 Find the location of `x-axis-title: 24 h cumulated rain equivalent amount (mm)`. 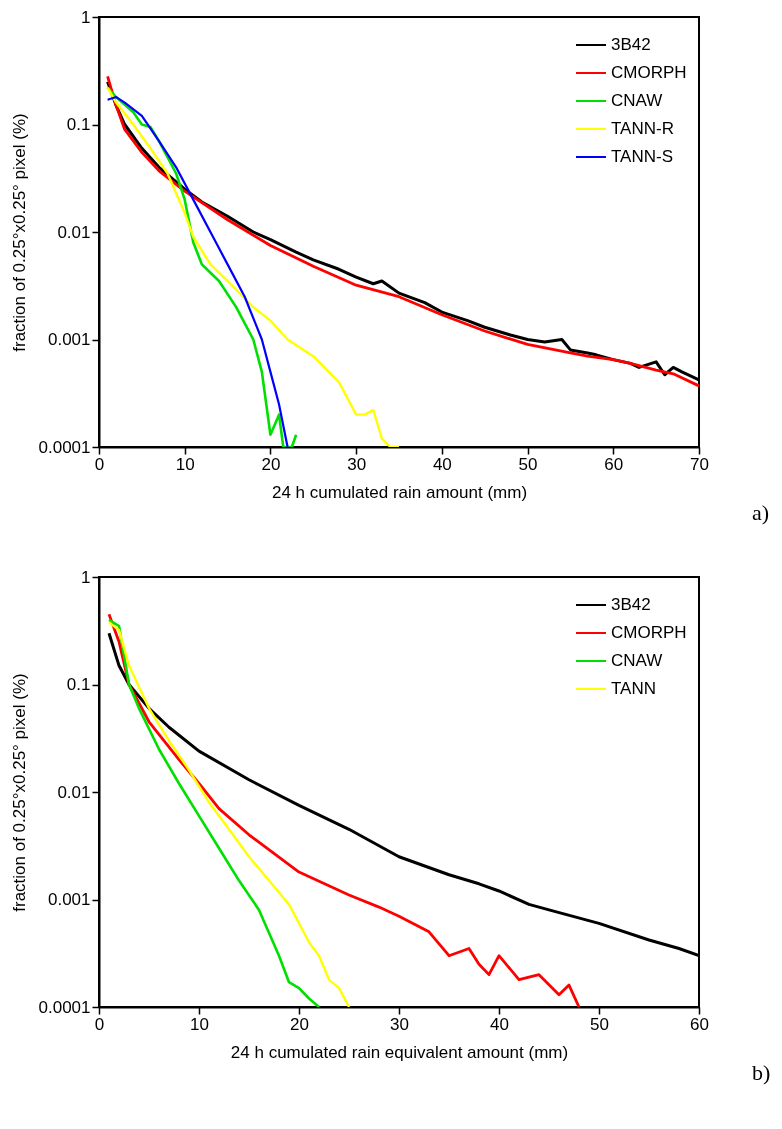

x-axis-title: 24 h cumulated rain equivalent amount (mm) is located at coordinates (399, 1052).